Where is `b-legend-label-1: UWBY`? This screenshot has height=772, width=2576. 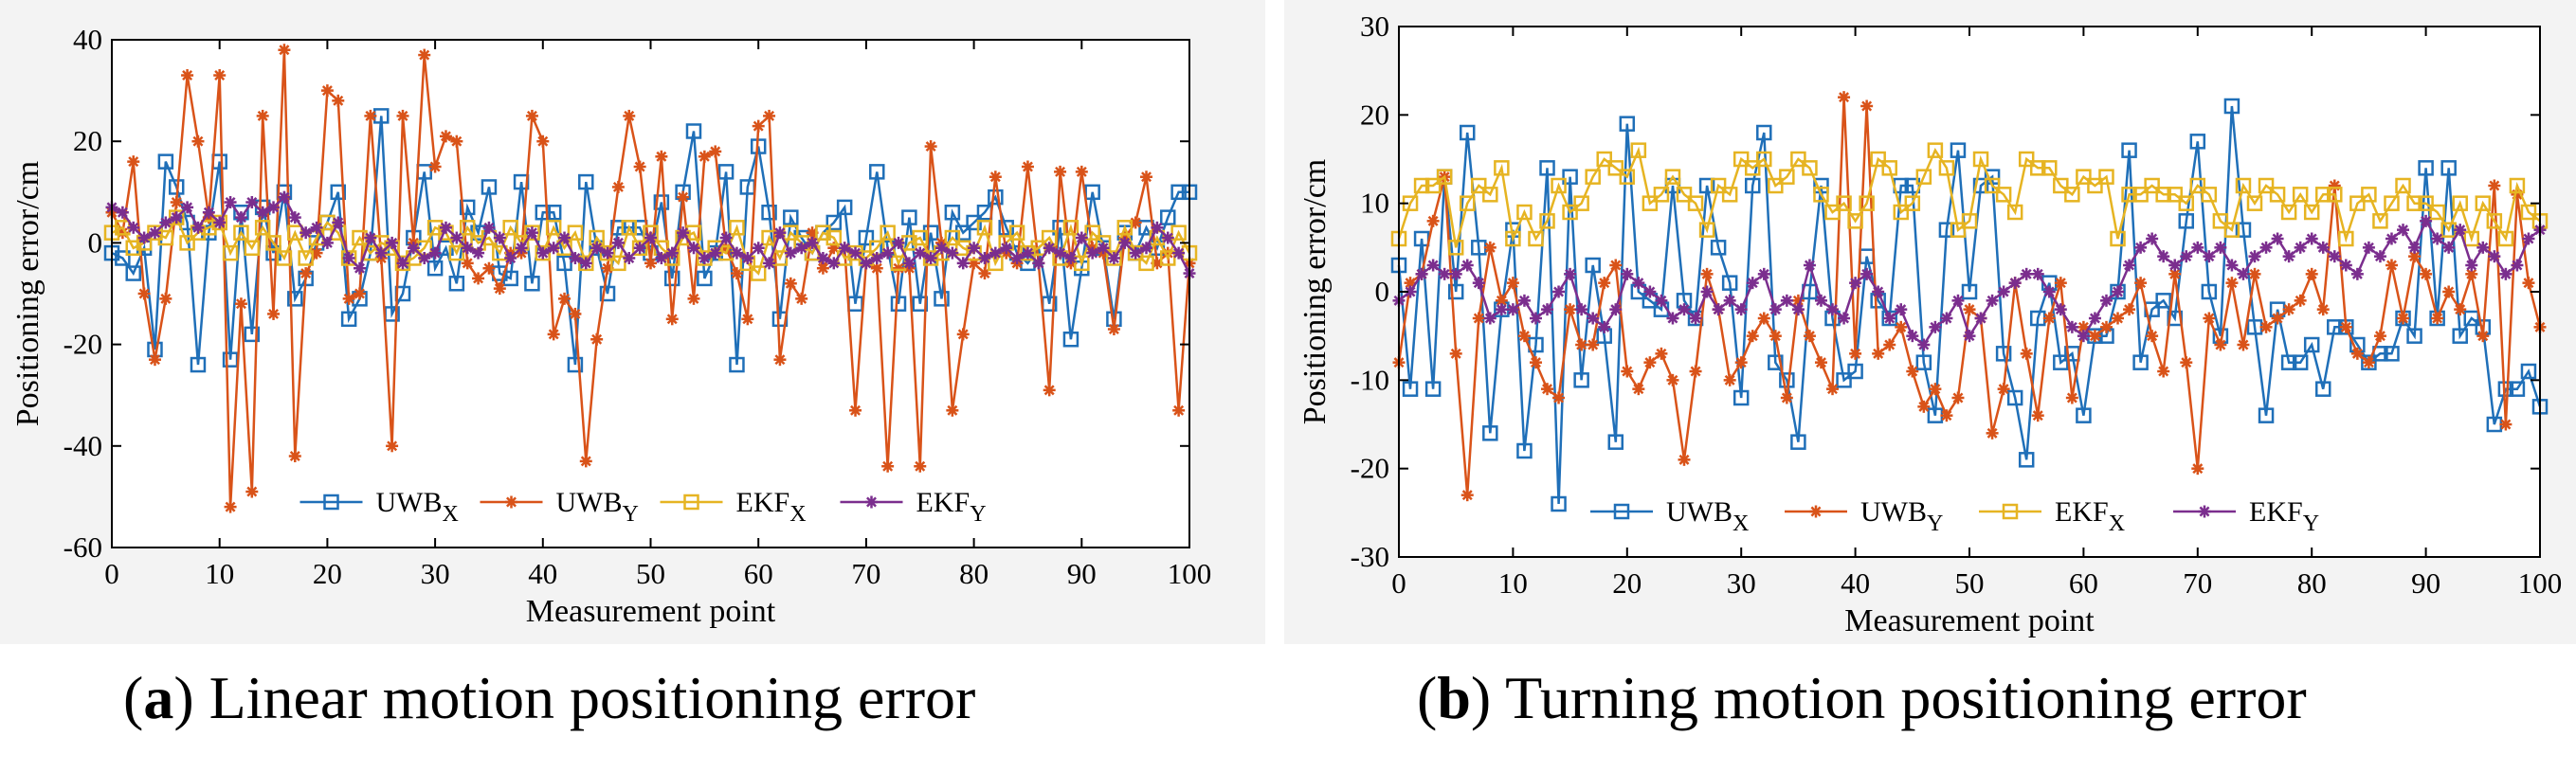 b-legend-label-1: UWBY is located at coordinates (1901, 516).